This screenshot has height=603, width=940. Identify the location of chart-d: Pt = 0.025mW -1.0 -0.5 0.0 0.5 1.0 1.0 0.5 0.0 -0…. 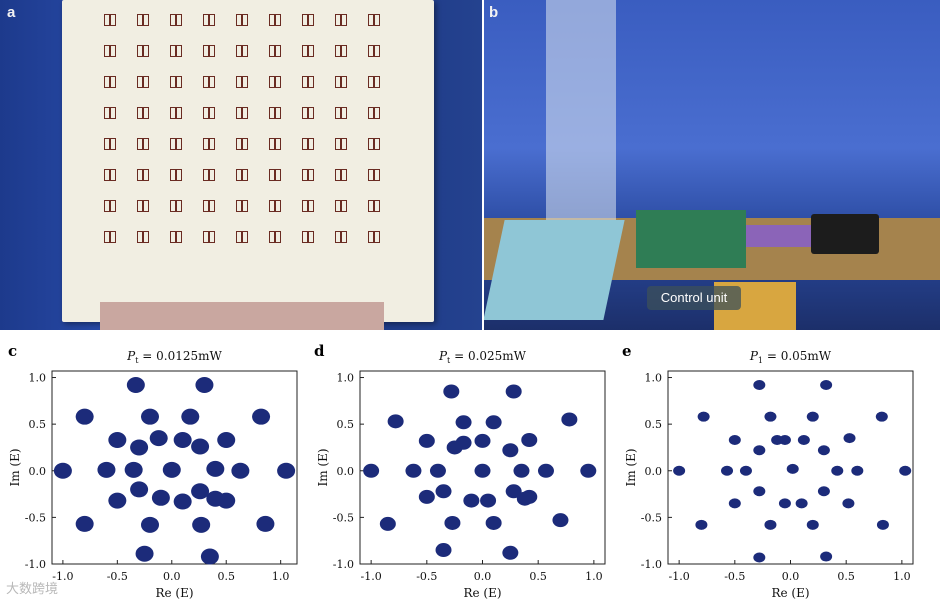
(461, 474).